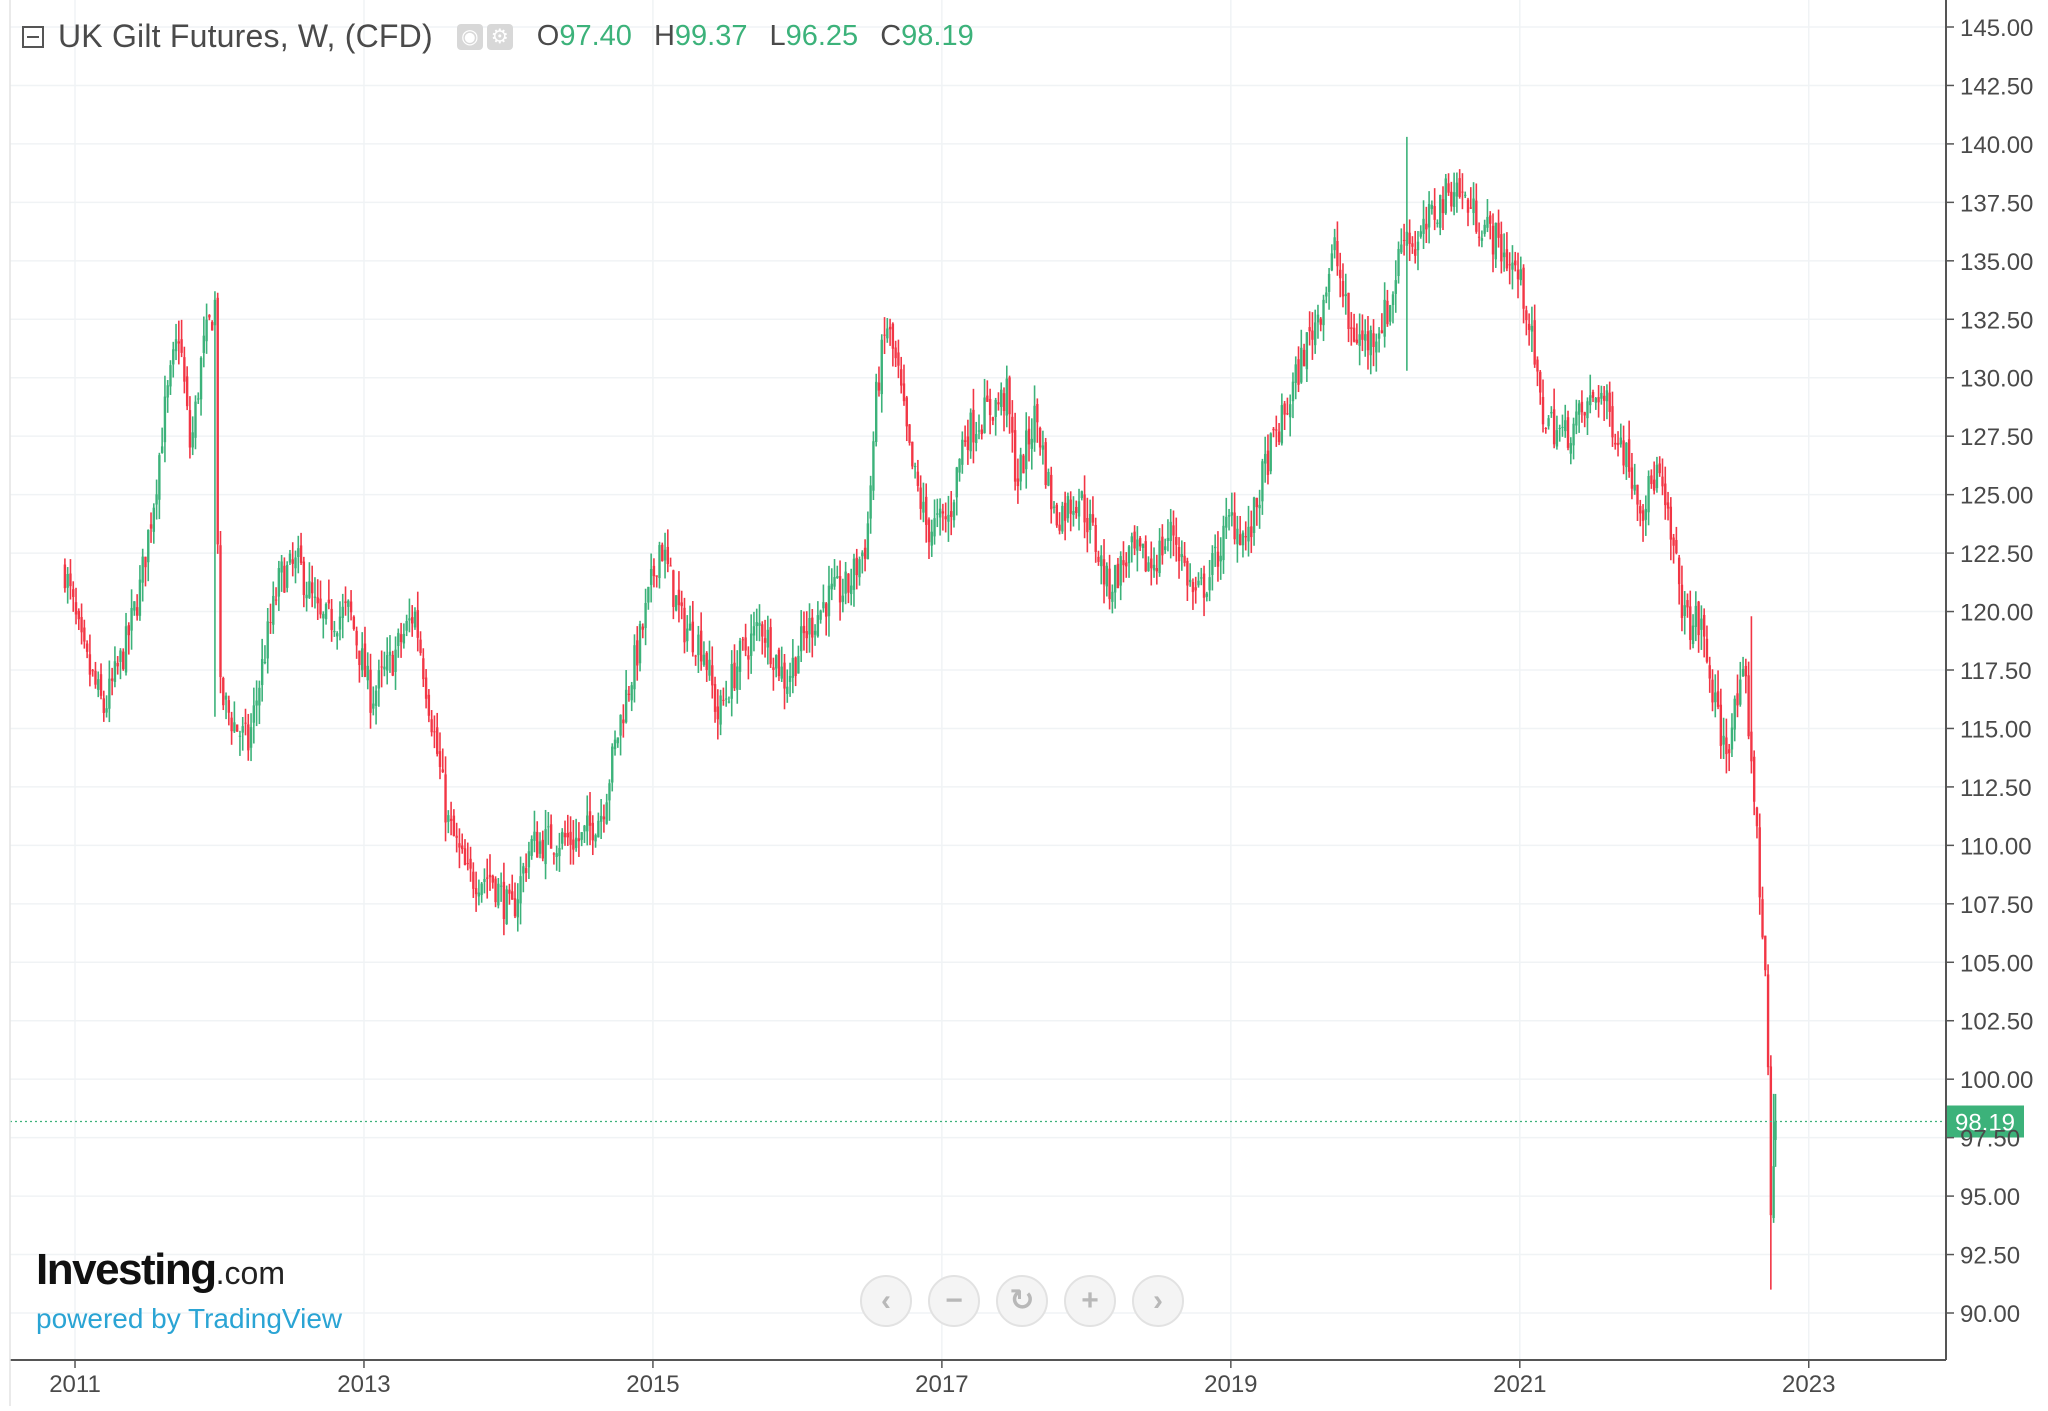 The image size is (2048, 1411). Describe the element at coordinates (1230, 1384) in the screenshot. I see `x-tick-label: 2019` at that location.